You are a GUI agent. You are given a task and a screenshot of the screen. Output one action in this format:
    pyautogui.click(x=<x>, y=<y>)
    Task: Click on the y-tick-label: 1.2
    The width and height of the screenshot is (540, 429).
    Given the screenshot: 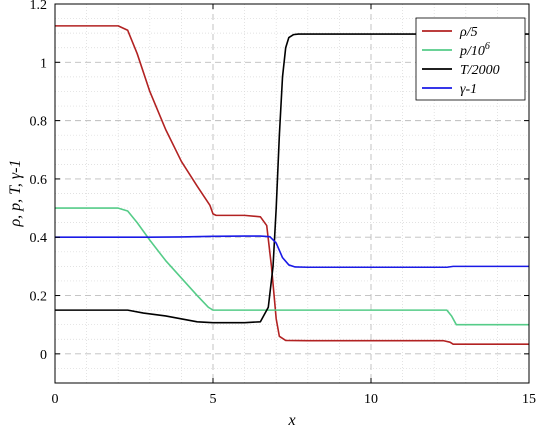 What is the action you would take?
    pyautogui.click(x=39, y=6)
    